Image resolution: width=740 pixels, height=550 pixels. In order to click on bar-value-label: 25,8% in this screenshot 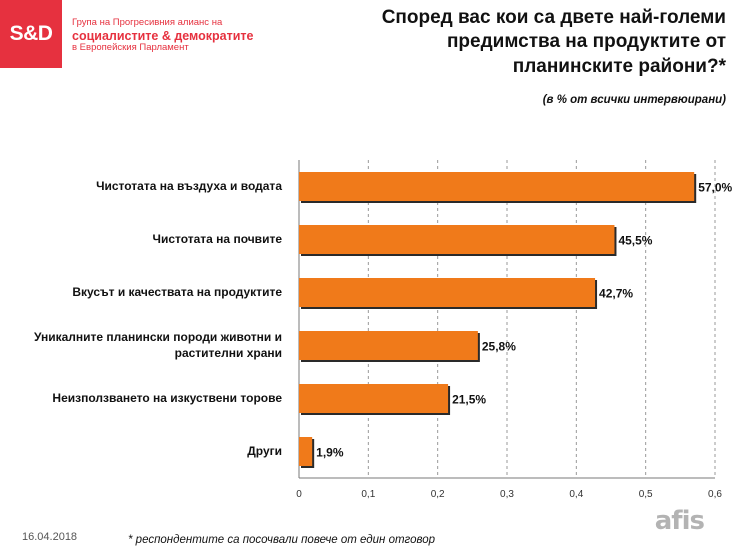, I will do `click(499, 347)`.